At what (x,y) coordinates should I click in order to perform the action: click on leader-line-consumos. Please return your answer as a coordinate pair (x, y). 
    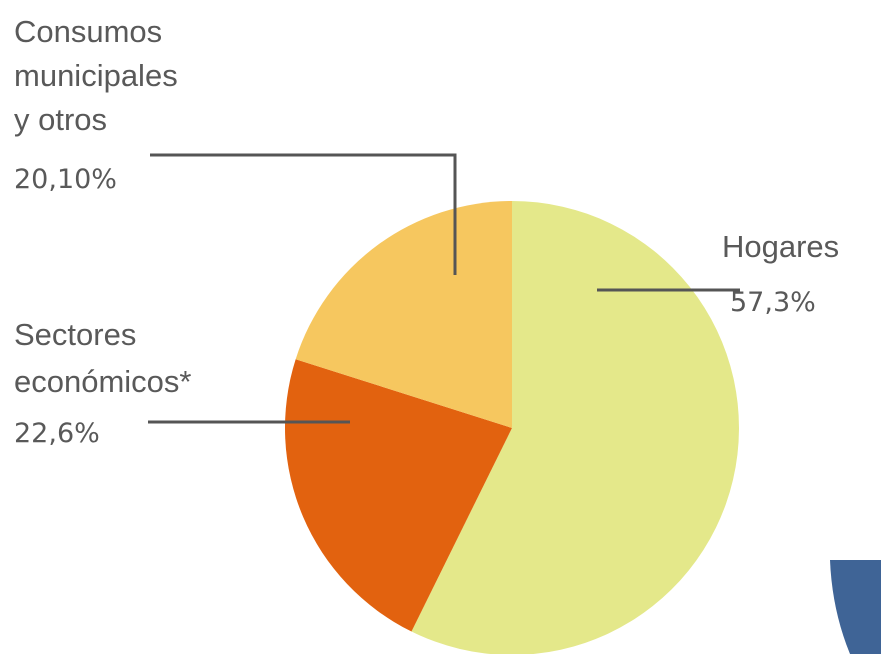
    Looking at the image, I should click on (303, 214).